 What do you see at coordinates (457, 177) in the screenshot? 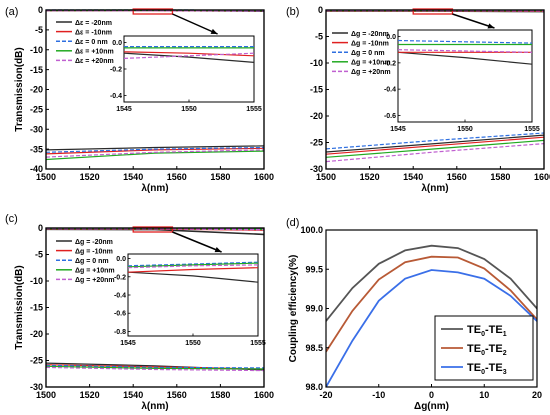
I see `x-tick-label: 1560` at bounding box center [457, 177].